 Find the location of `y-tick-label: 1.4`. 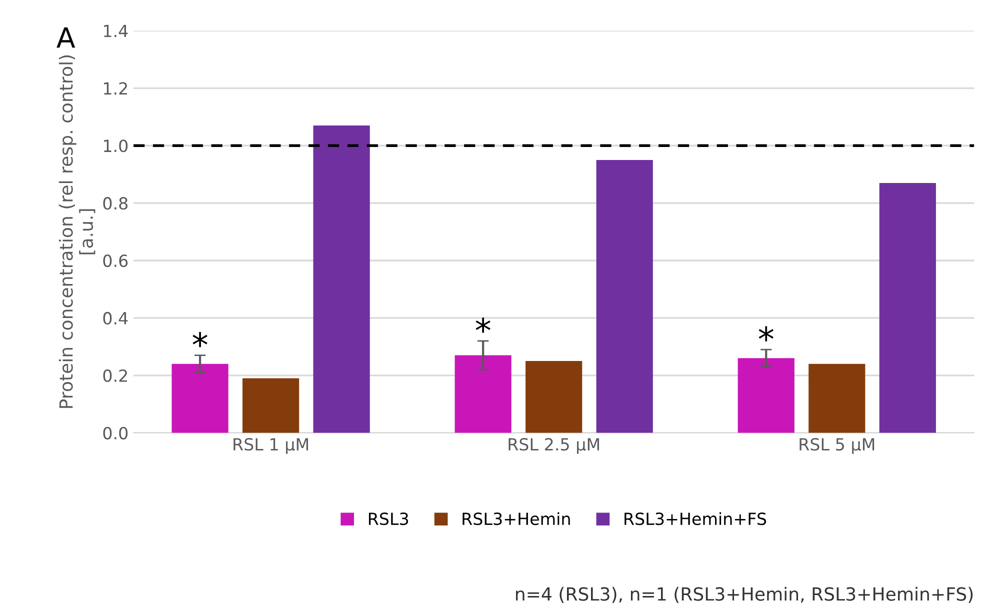

y-tick-label: 1.4 is located at coordinates (116, 31).